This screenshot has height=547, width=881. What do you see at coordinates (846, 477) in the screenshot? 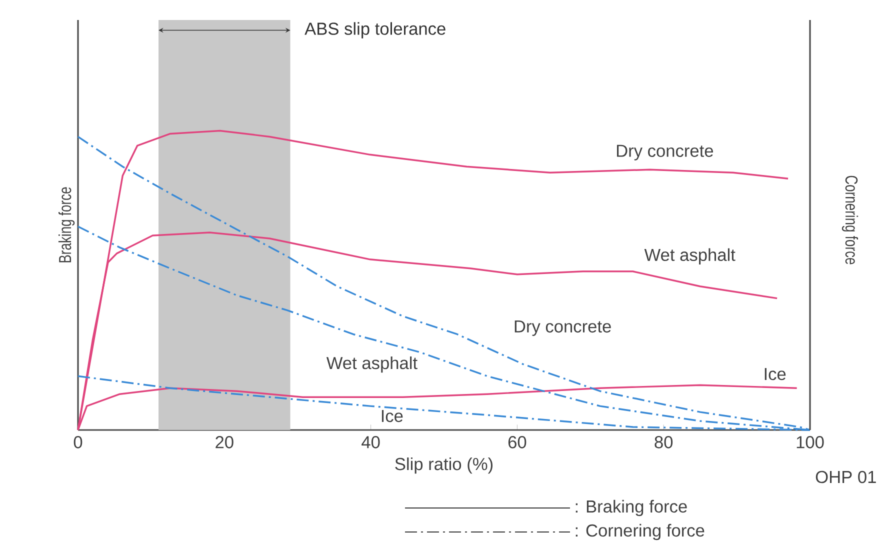
I see `text: OHP 01` at bounding box center [846, 477].